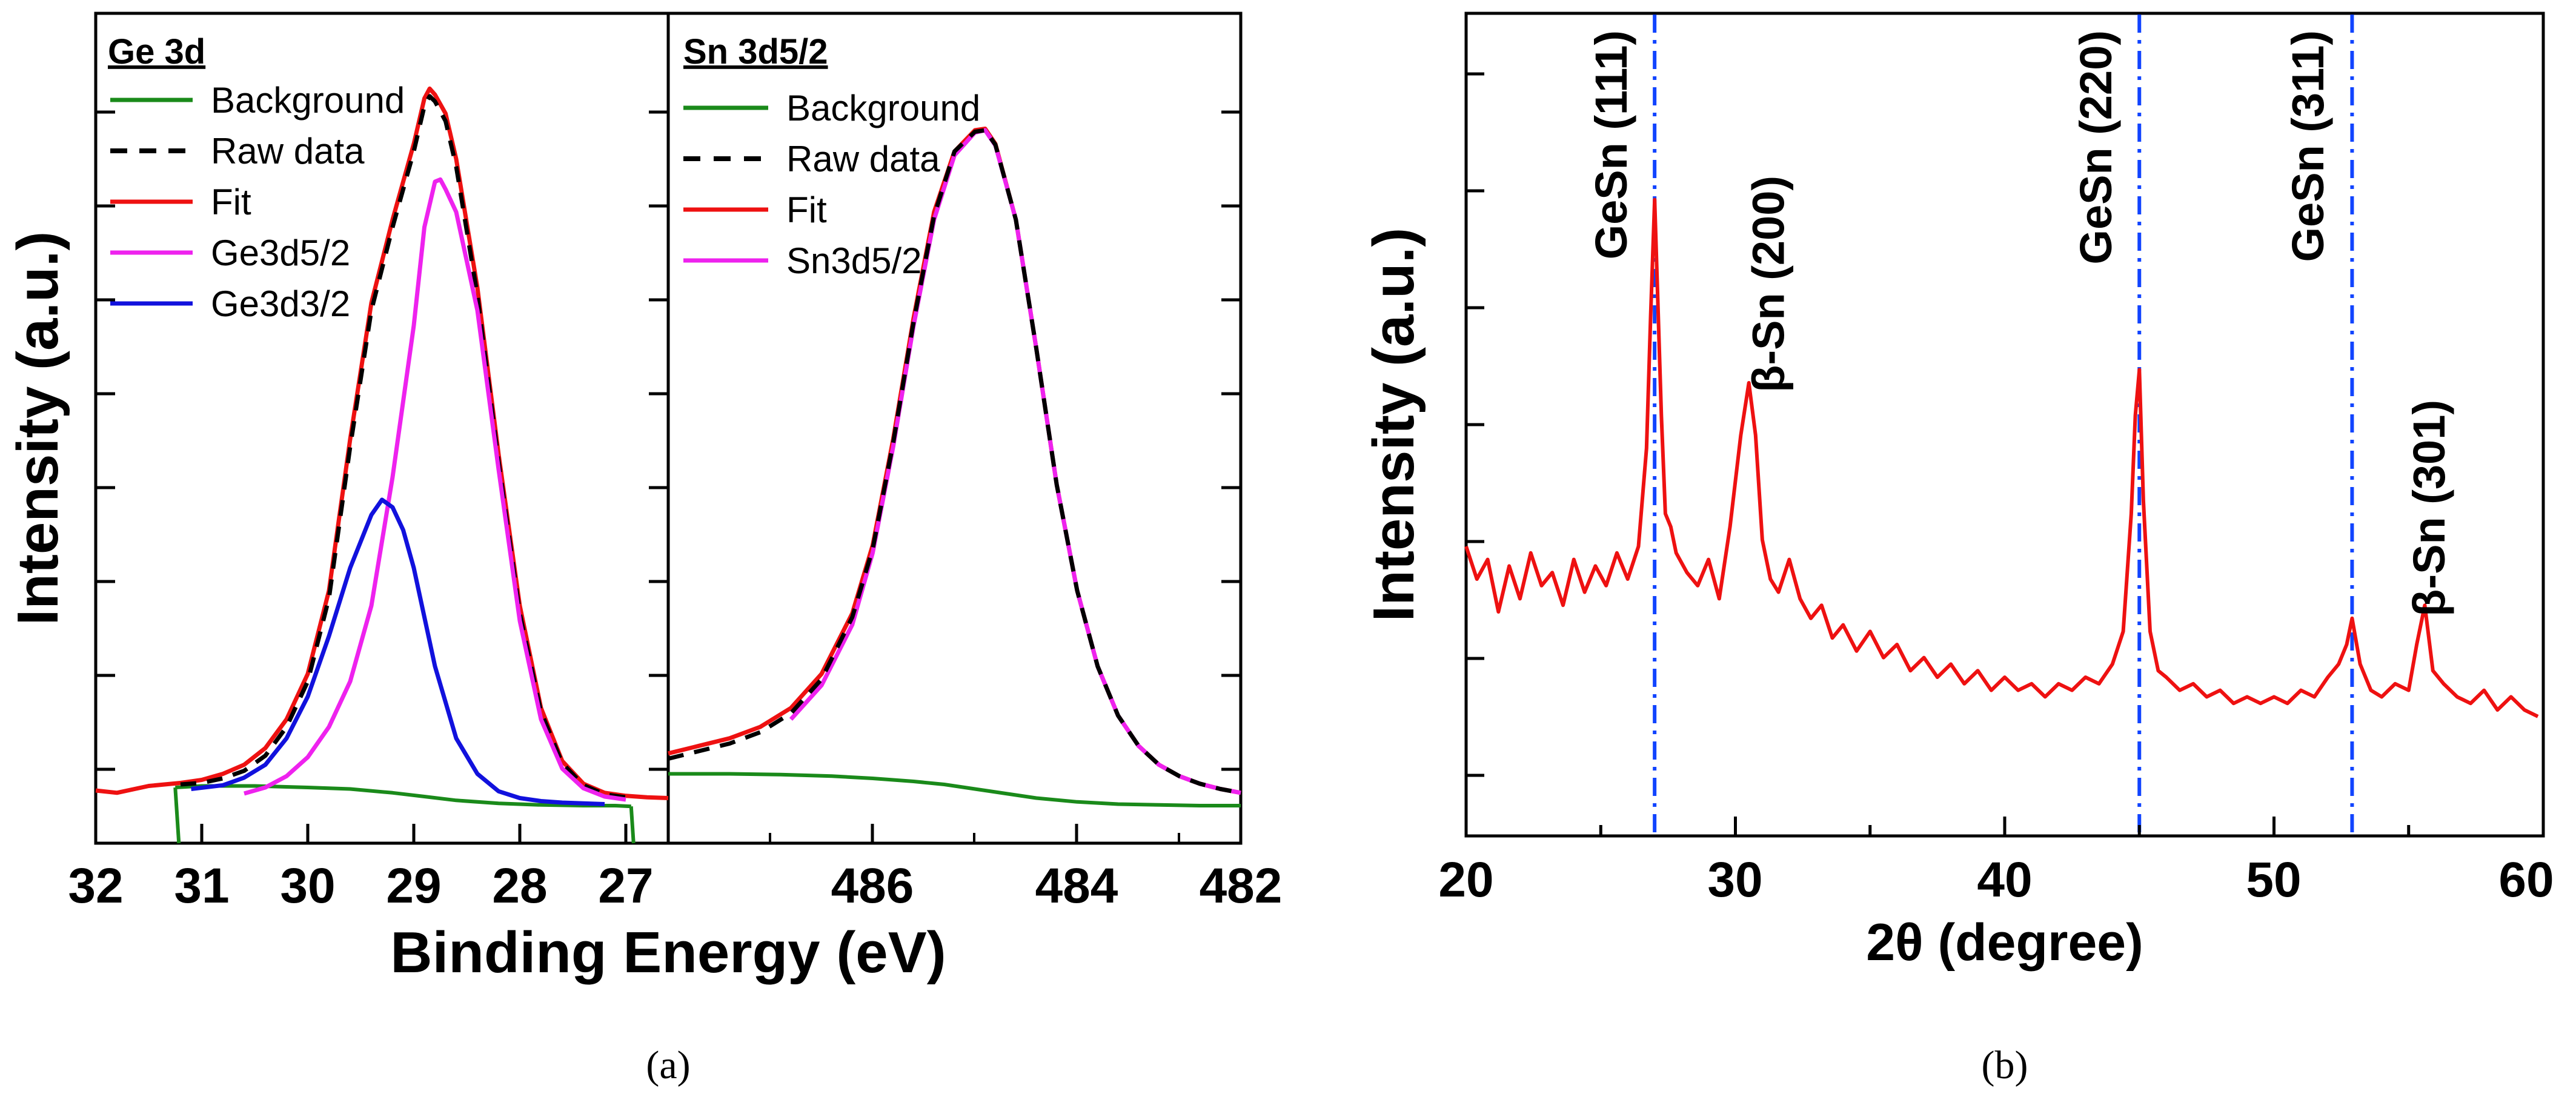  I want to click on y-axis-title-a: Intensity (a.u.), so click(37, 428).